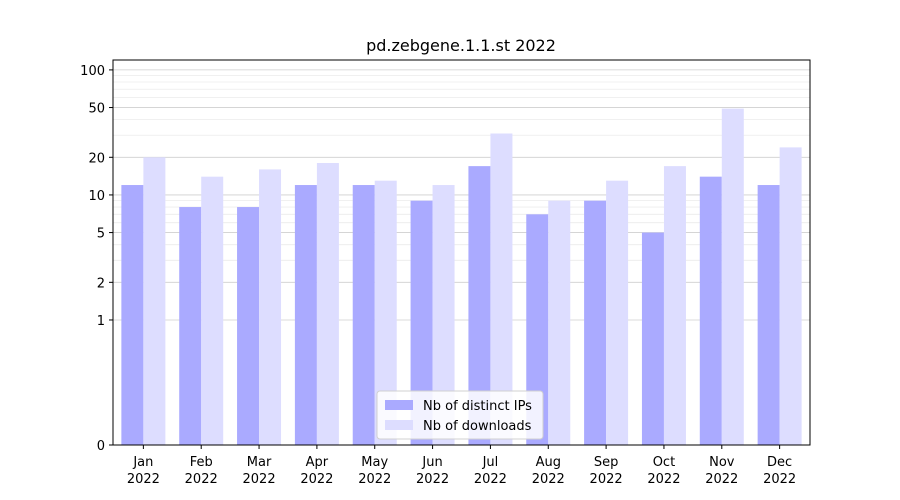 The width and height of the screenshot is (900, 500). What do you see at coordinates (779, 462) in the screenshot?
I see `x-tick-label-month: Dec` at bounding box center [779, 462].